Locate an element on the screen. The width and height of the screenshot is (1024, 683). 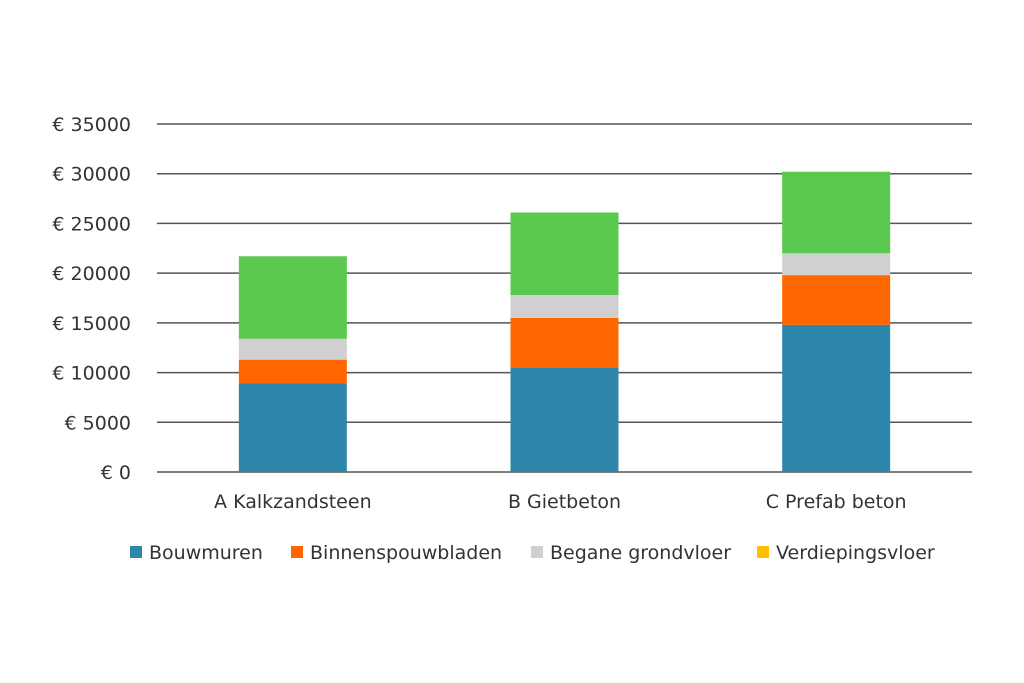
legend-label: Bouwmuren is located at coordinates (206, 553).